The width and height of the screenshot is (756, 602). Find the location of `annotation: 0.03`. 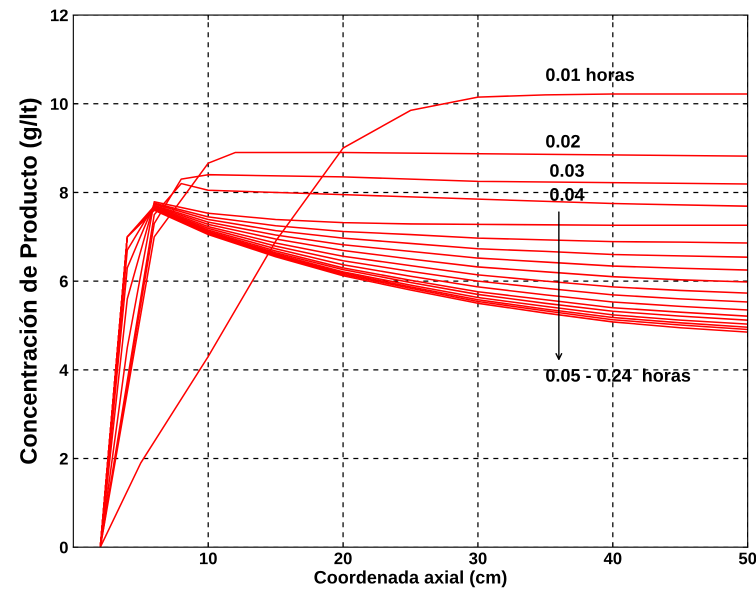

annotation: 0.03 is located at coordinates (567, 170).